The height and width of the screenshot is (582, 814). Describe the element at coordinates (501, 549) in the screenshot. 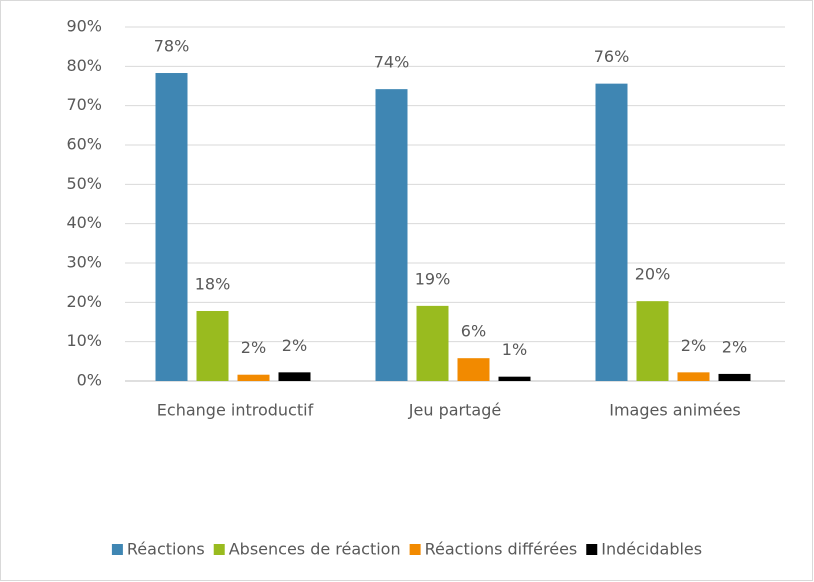

I see `legend-label: Réactions différées` at that location.